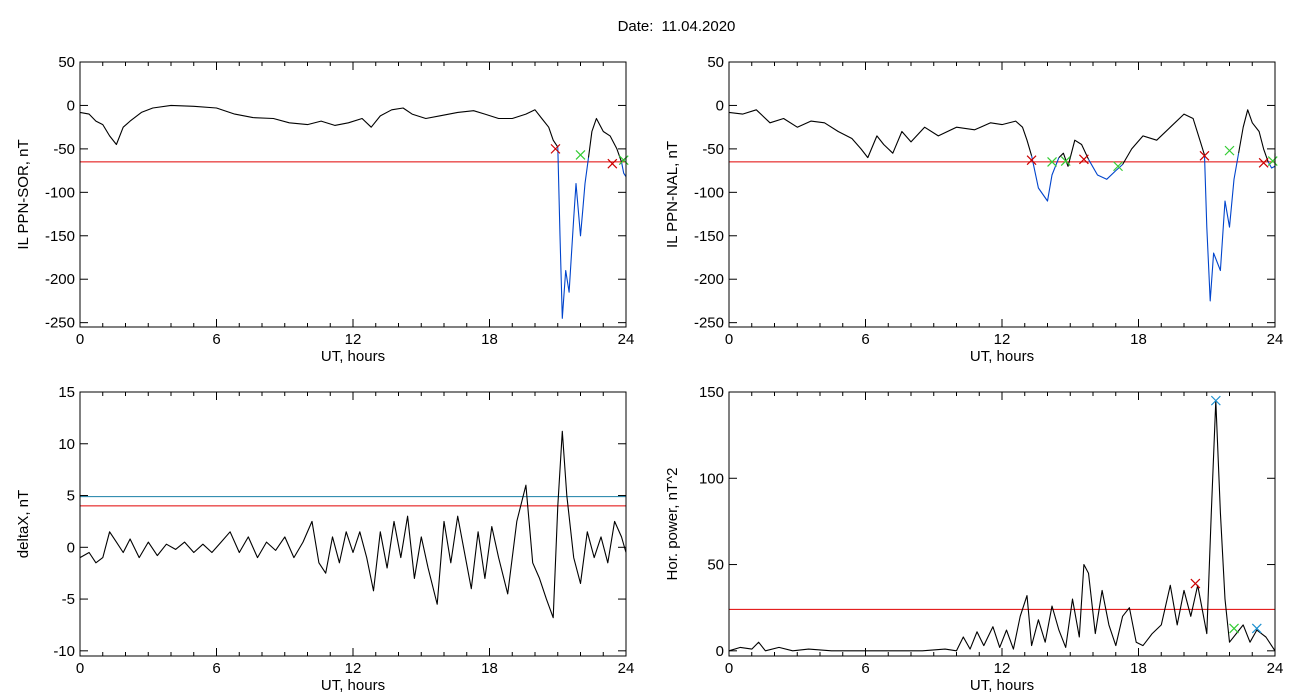  Describe the element at coordinates (68, 599) in the screenshot. I see `y-tick-label: -5` at that location.